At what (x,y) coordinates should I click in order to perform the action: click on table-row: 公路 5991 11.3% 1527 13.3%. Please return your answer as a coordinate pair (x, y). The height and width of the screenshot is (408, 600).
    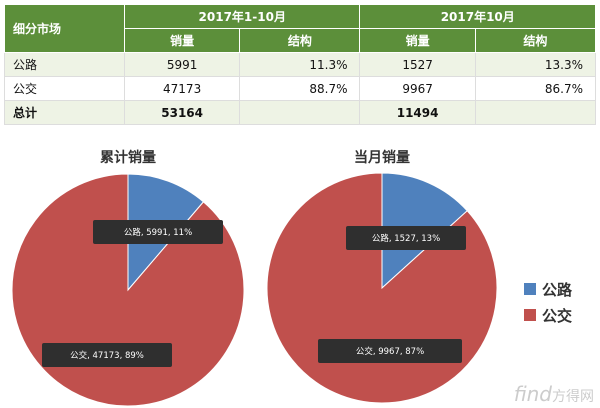
    Looking at the image, I should click on (300, 64).